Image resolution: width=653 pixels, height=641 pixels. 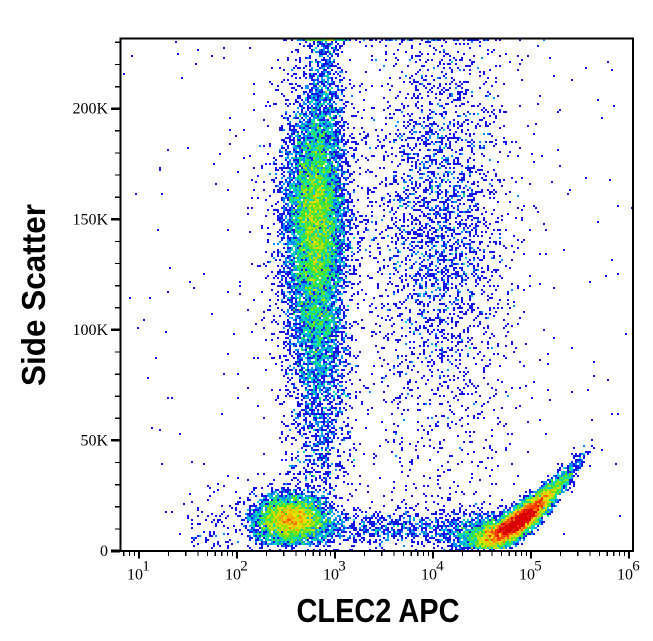 What do you see at coordinates (440, 567) in the screenshot?
I see `svg-text: 4` at bounding box center [440, 567].